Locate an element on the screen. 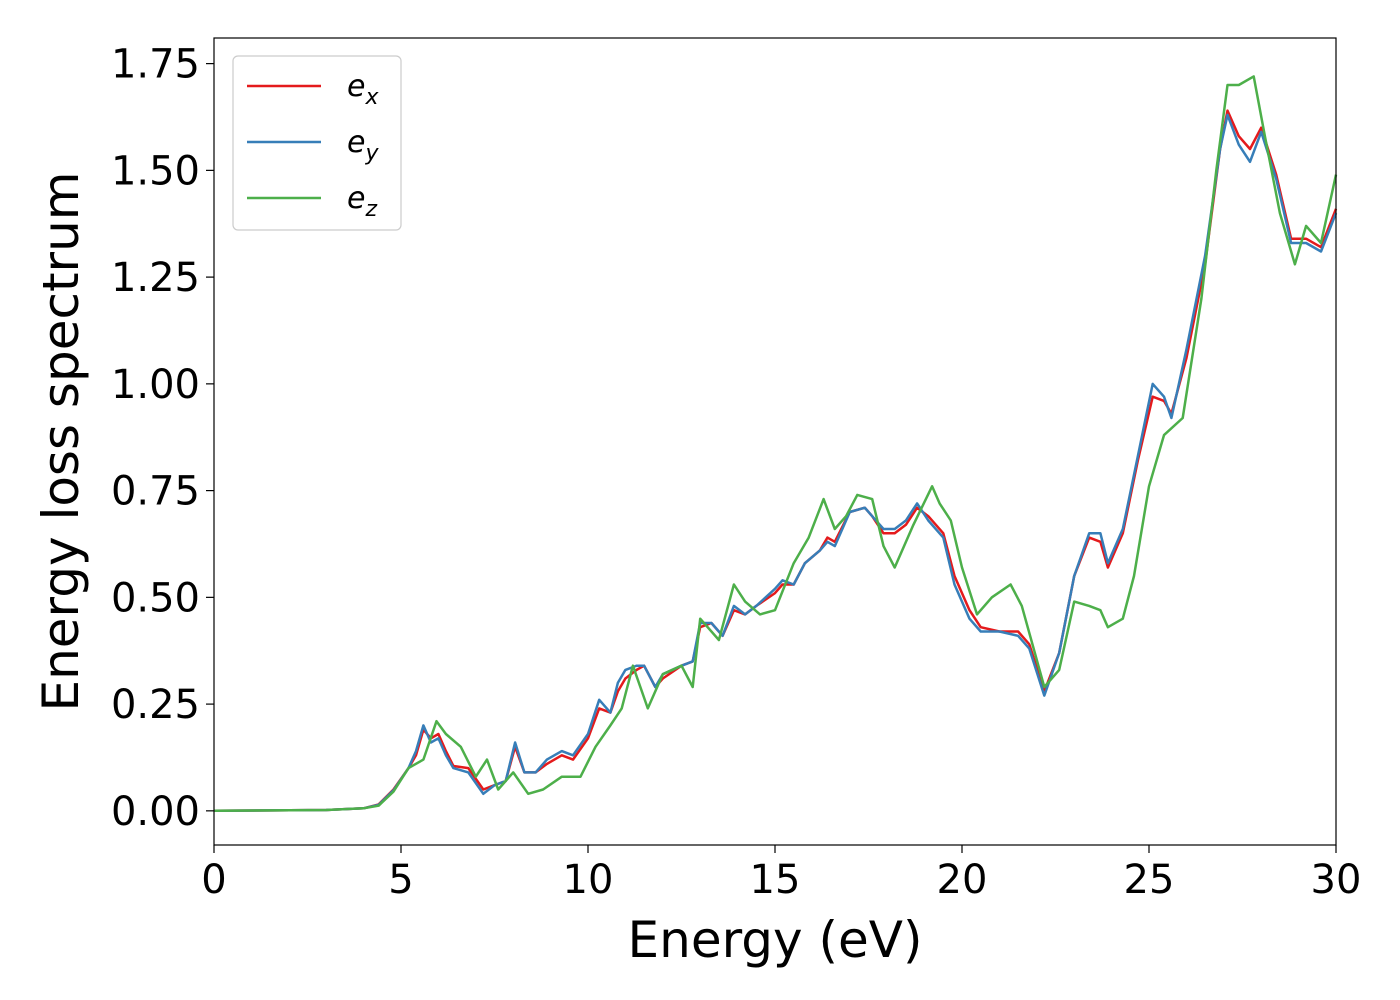 The image size is (1400, 1000). legend-label-ex: ex is located at coordinates (363, 89).